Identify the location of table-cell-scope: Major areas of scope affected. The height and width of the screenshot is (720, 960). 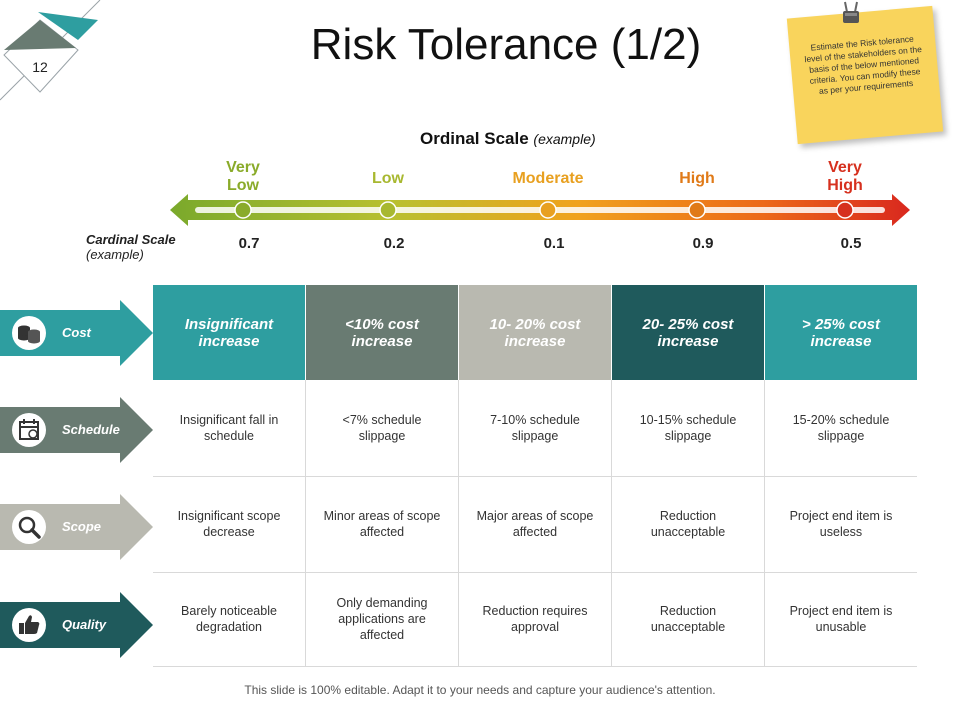
(535, 524).